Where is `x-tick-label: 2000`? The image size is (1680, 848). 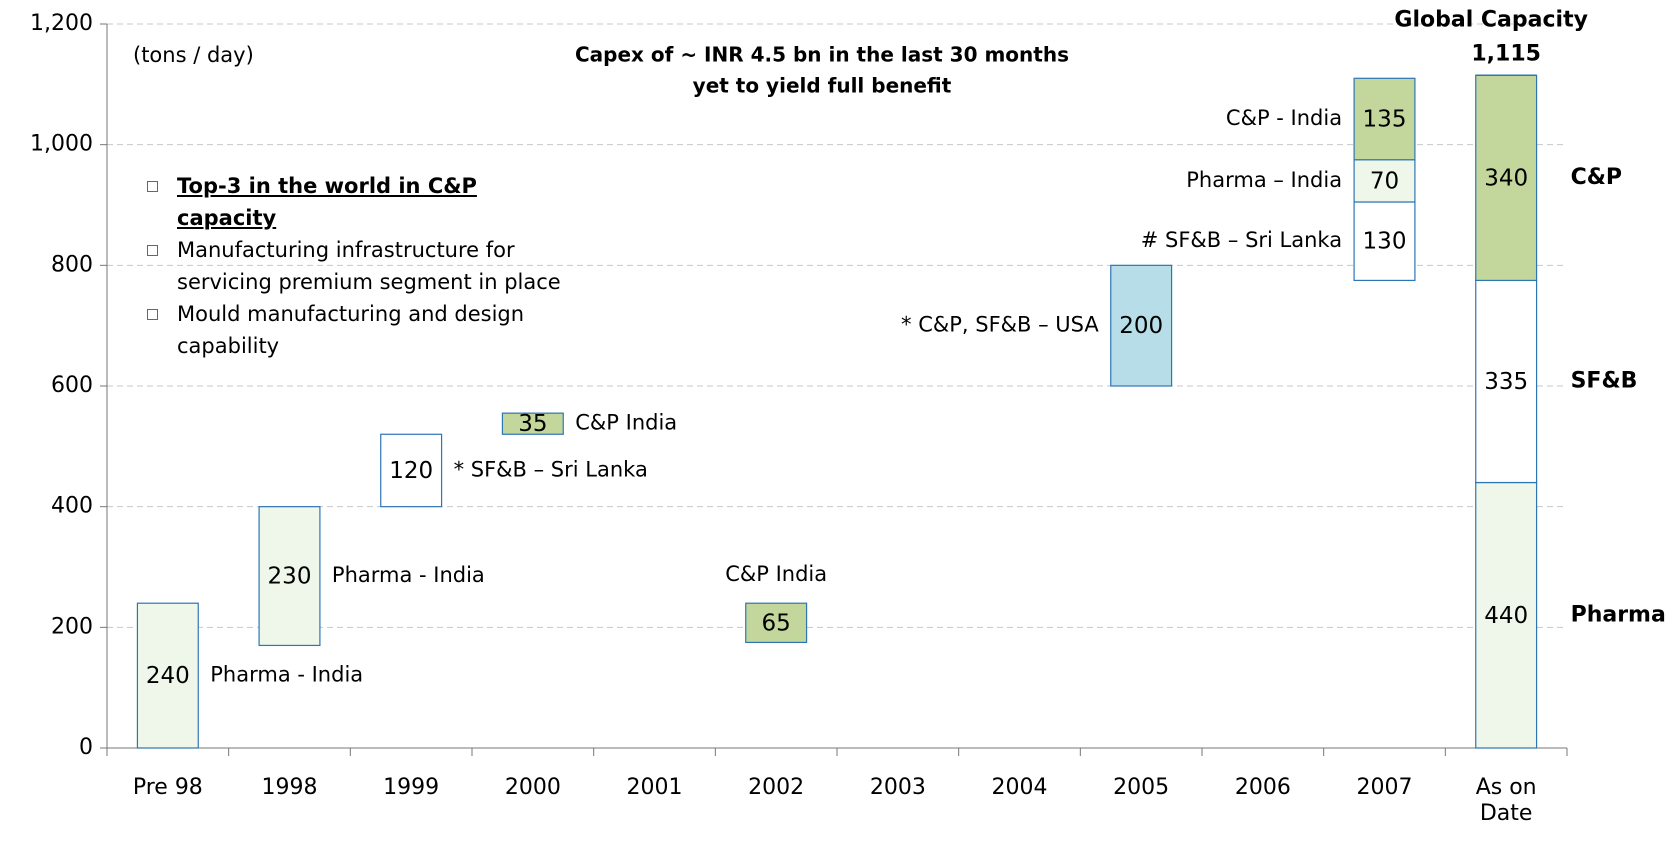
x-tick-label: 2000 is located at coordinates (532, 787).